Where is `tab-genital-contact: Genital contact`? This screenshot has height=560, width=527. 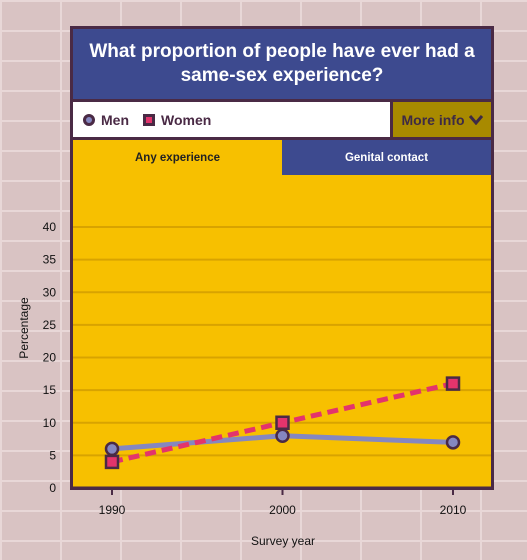 tab-genital-contact: Genital contact is located at coordinates (386, 157).